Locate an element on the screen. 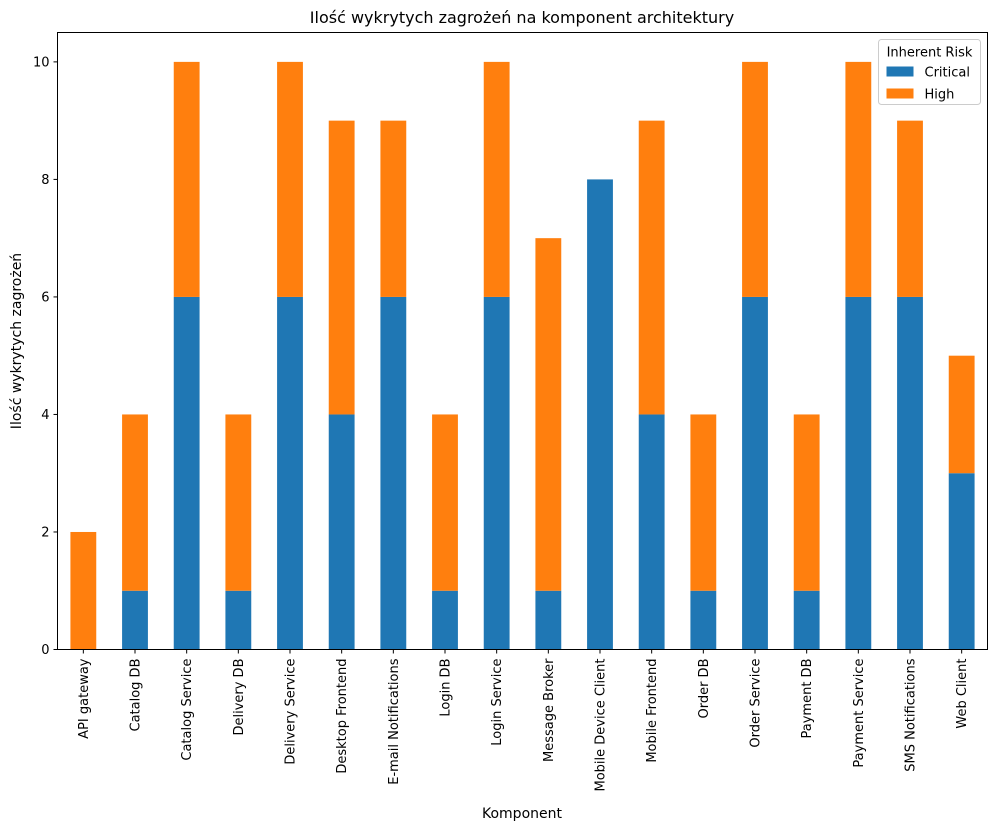 This screenshot has width=997, height=830. legend-item-label: High is located at coordinates (940, 95).